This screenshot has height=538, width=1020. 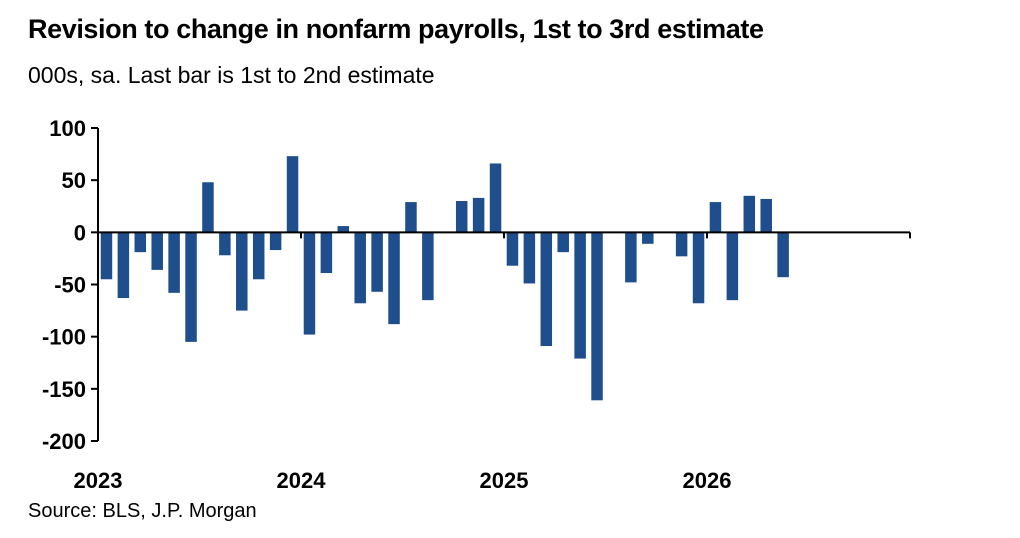 What do you see at coordinates (98, 480) in the screenshot?
I see `x-tick-label: 2023` at bounding box center [98, 480].